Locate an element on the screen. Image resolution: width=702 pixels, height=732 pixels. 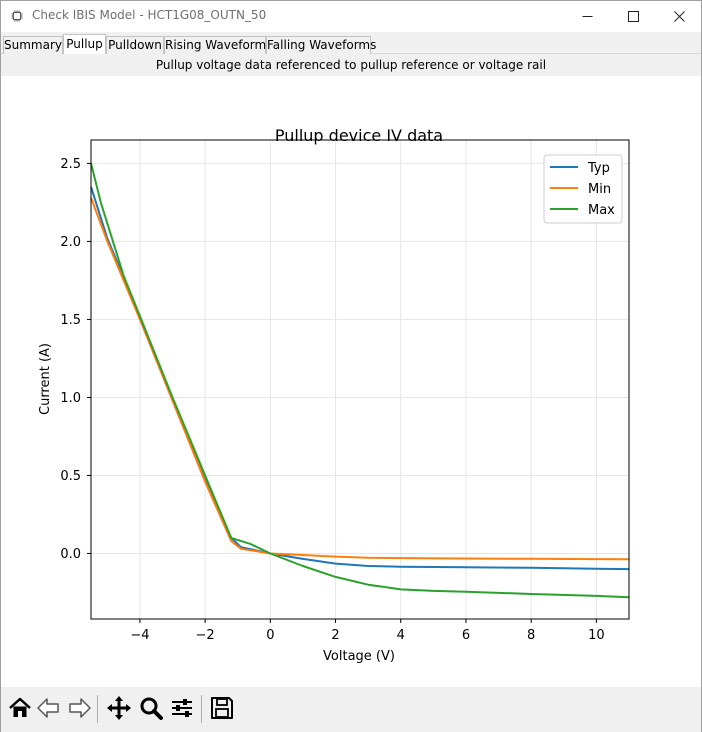
legend-box is located at coordinates (583, 189).